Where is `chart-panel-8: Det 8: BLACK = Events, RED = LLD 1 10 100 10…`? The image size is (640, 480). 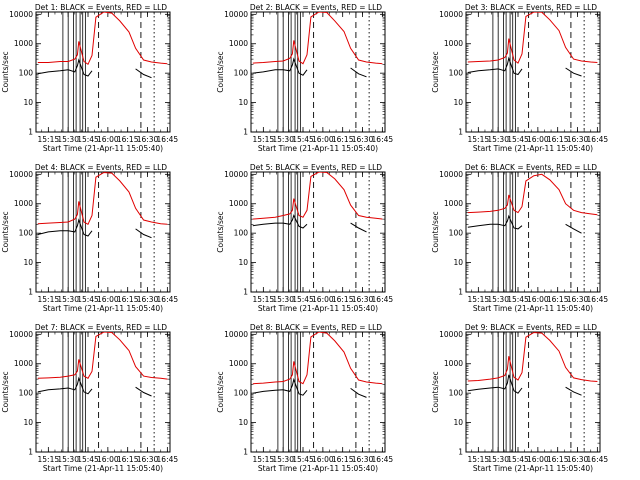 chart-panel-8: Det 8: BLACK = Events, RED = LLD 1 10 100 10… is located at coordinates (304, 398).